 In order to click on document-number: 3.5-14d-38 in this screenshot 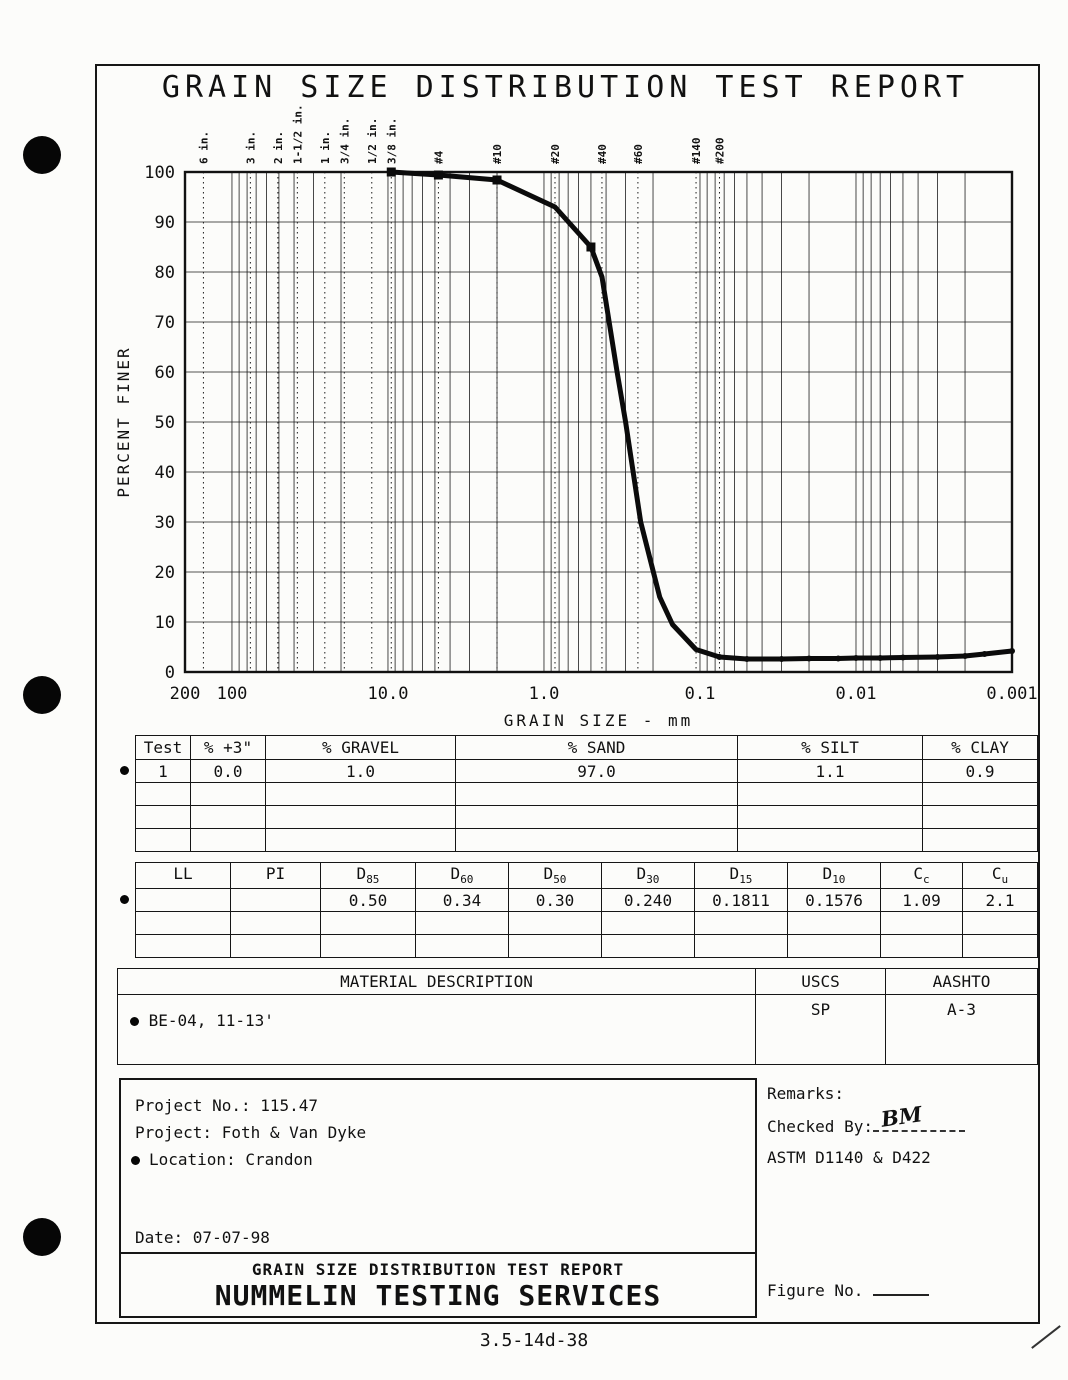, I will do `click(534, 1340)`.